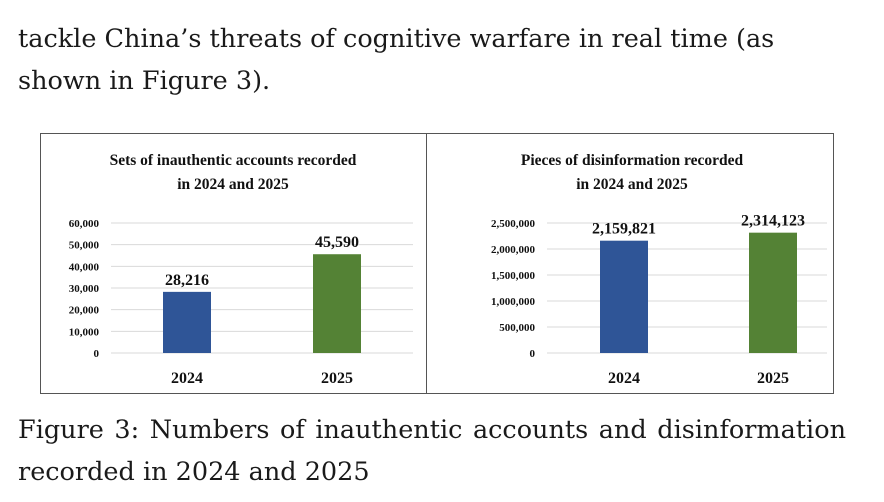 The height and width of the screenshot is (502, 884). Describe the element at coordinates (513, 250) in the screenshot. I see `y-tick-label: 2,000,000` at that location.